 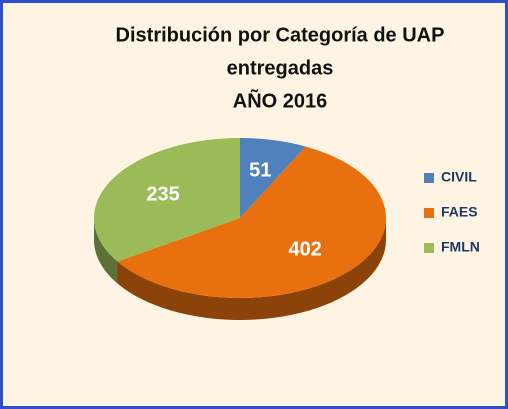 What do you see at coordinates (459, 177) in the screenshot?
I see `legend-label: CIVIL` at bounding box center [459, 177].